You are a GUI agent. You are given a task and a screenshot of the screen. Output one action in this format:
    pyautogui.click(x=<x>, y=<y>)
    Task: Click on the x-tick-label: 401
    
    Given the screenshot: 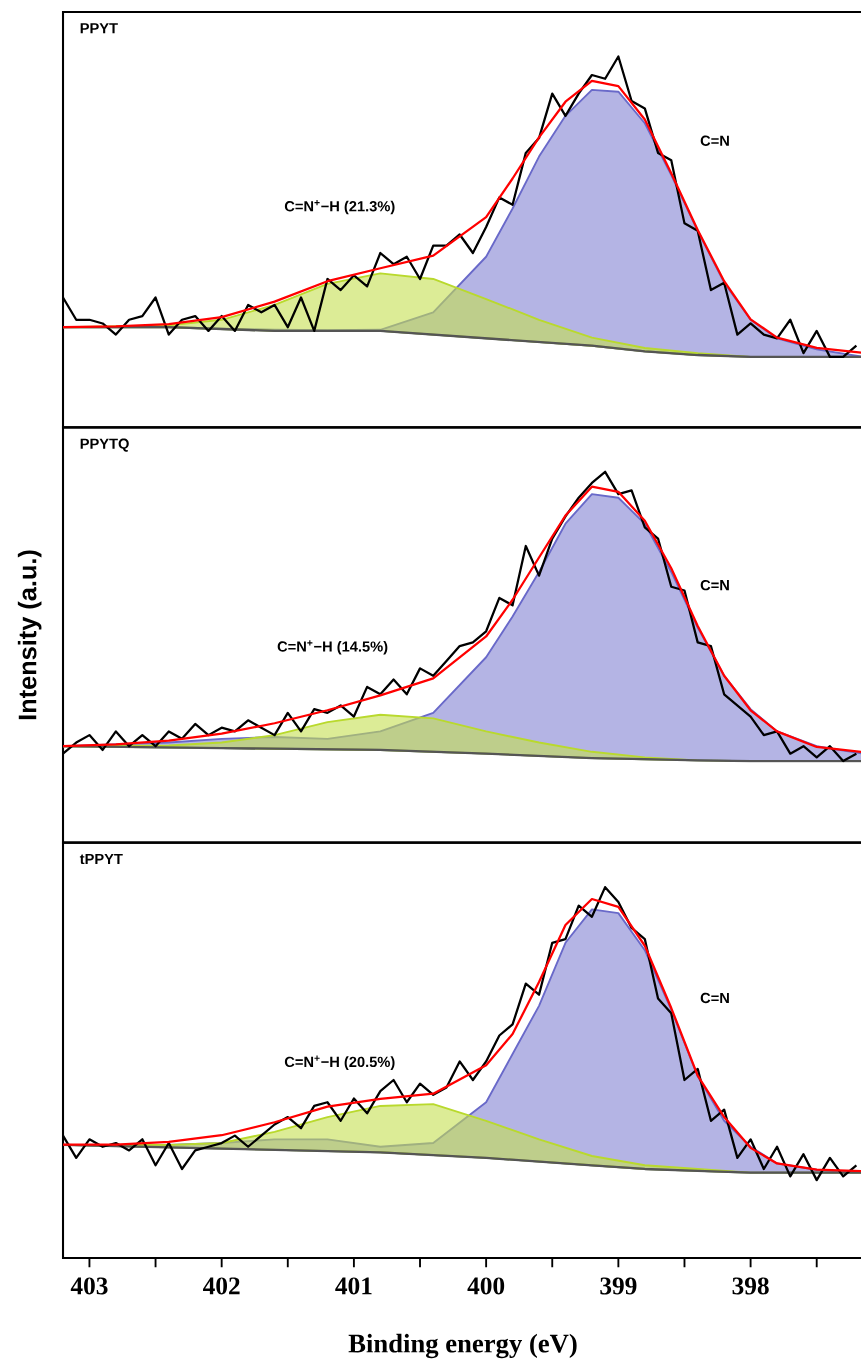 What is the action you would take?
    pyautogui.click(x=353, y=1286)
    